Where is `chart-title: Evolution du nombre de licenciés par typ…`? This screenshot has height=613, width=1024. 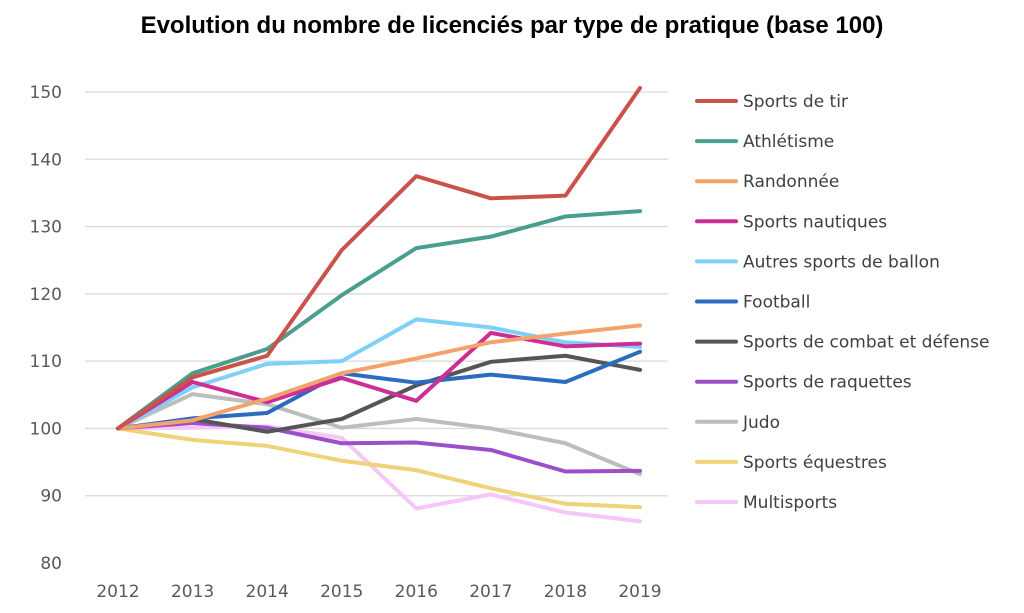 chart-title: Evolution du nombre de licenciés par typ… is located at coordinates (512, 25).